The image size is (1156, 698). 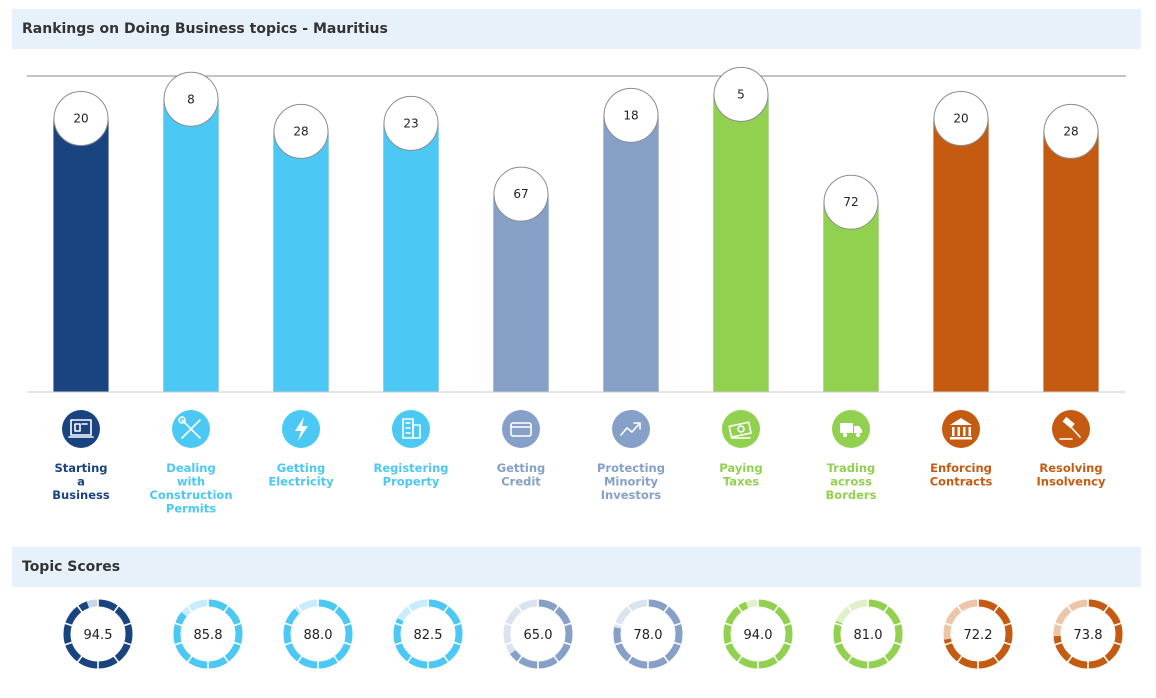 I want to click on trend-up-icon, so click(x=631, y=429).